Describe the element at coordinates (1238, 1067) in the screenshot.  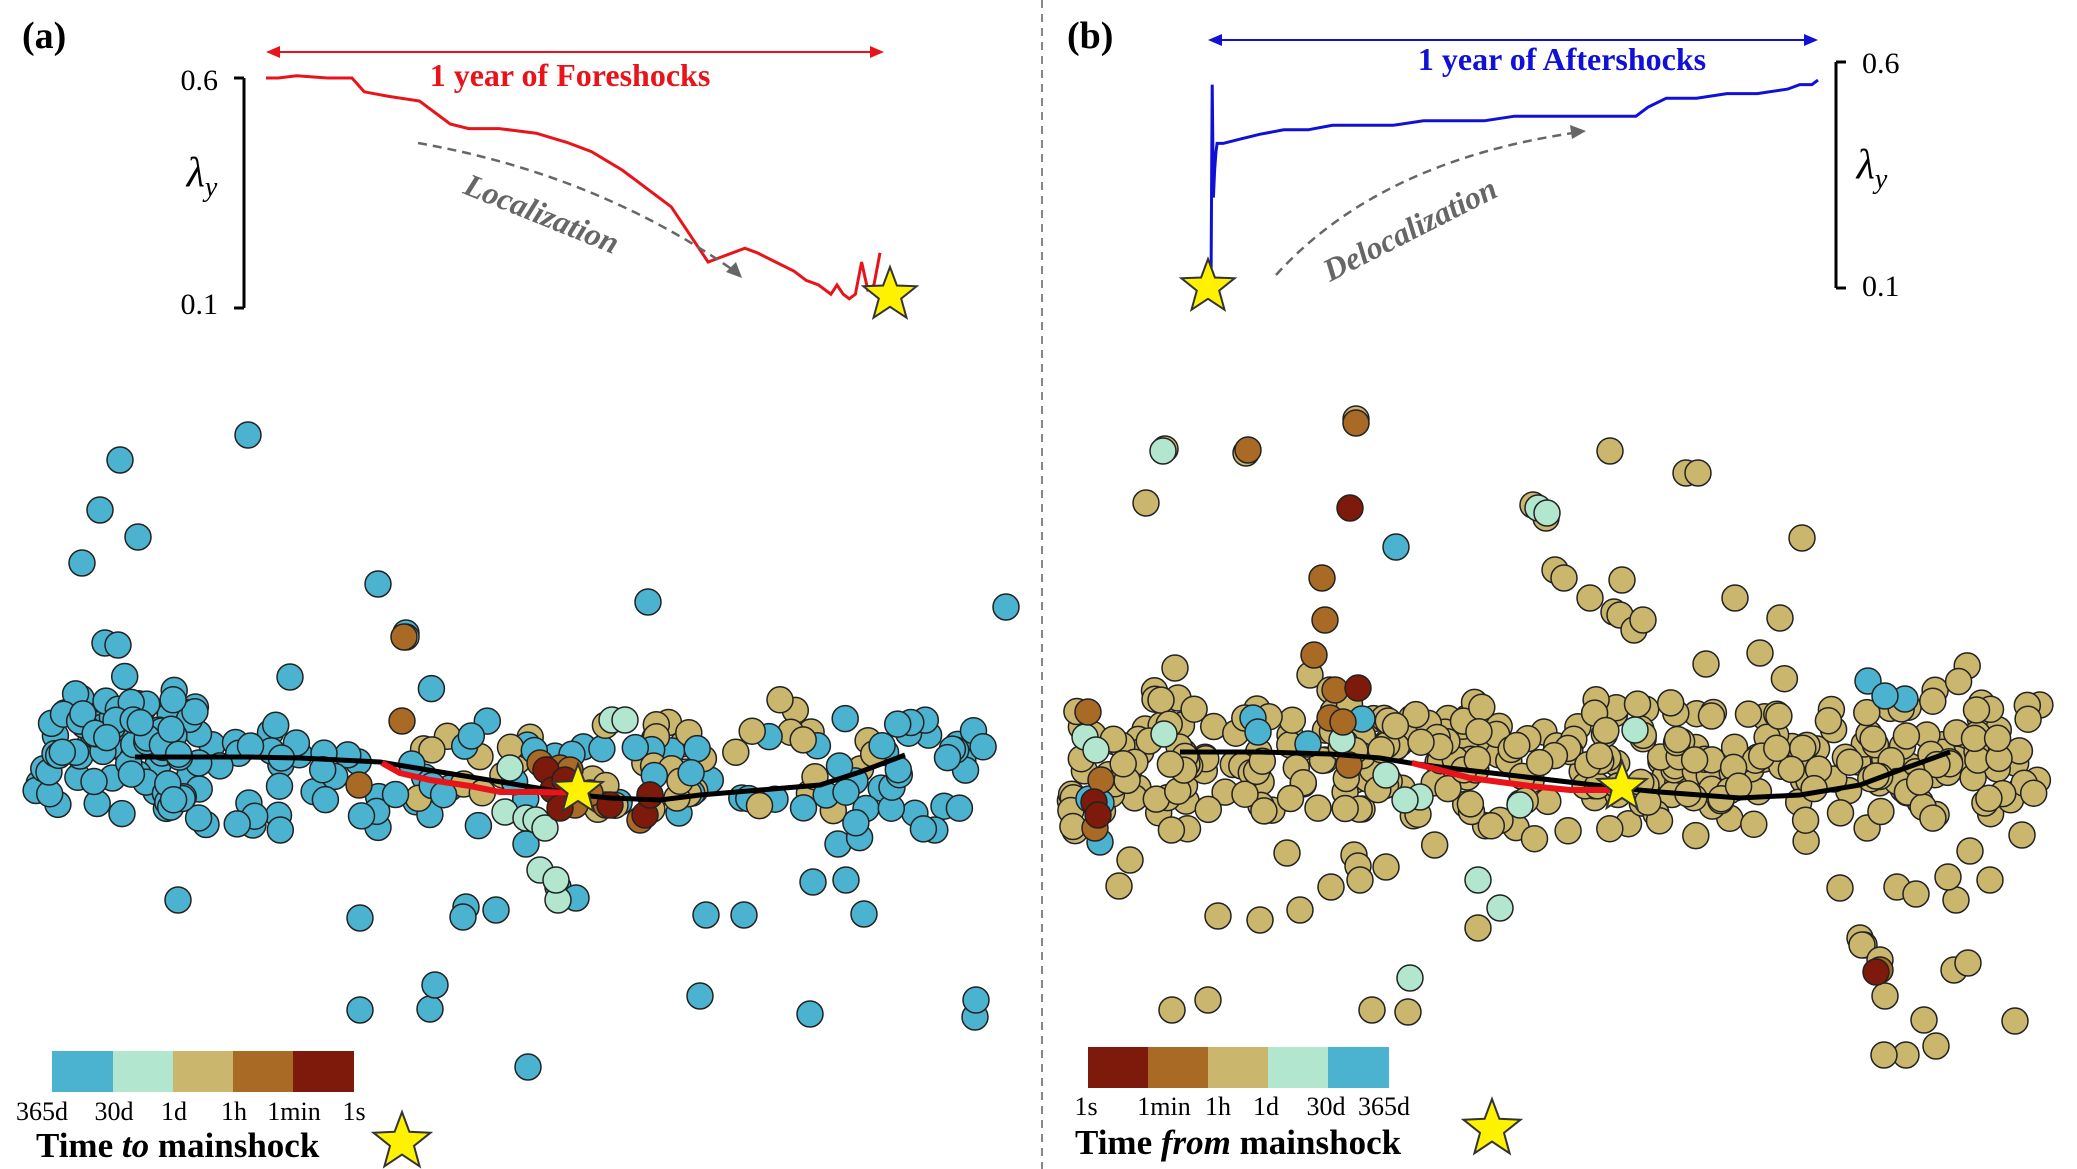
I see `panel-b-colorbar` at that location.